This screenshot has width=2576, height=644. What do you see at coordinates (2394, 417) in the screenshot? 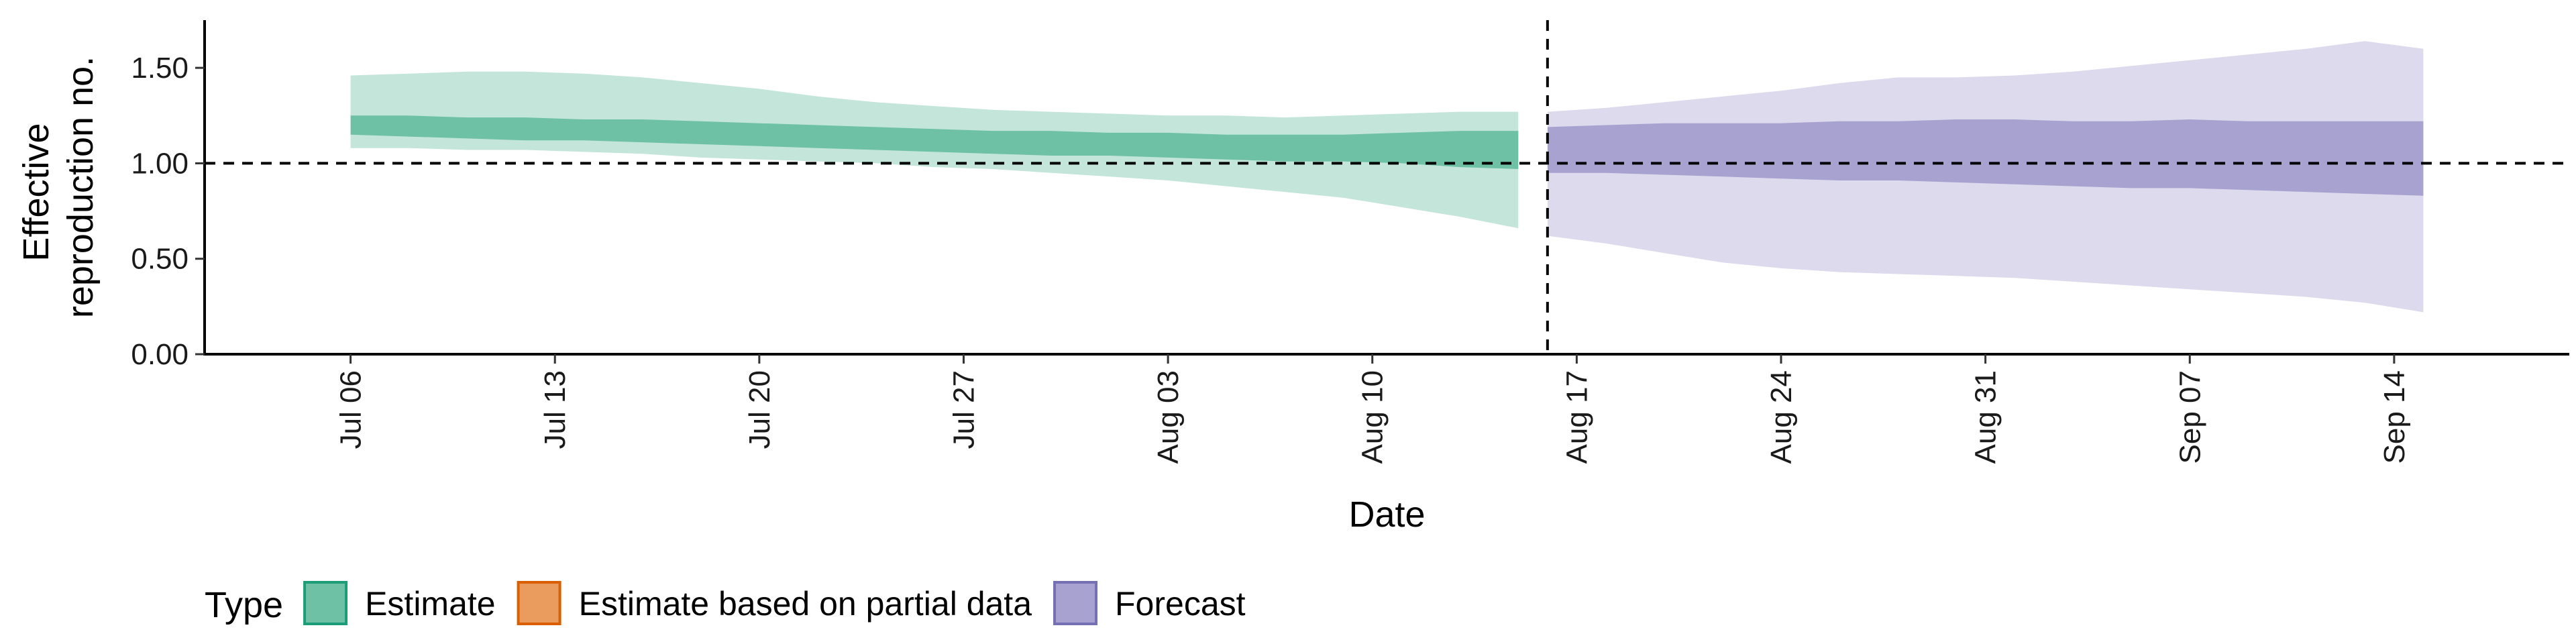
I see `x-tick-label: Sep 14` at bounding box center [2394, 417].